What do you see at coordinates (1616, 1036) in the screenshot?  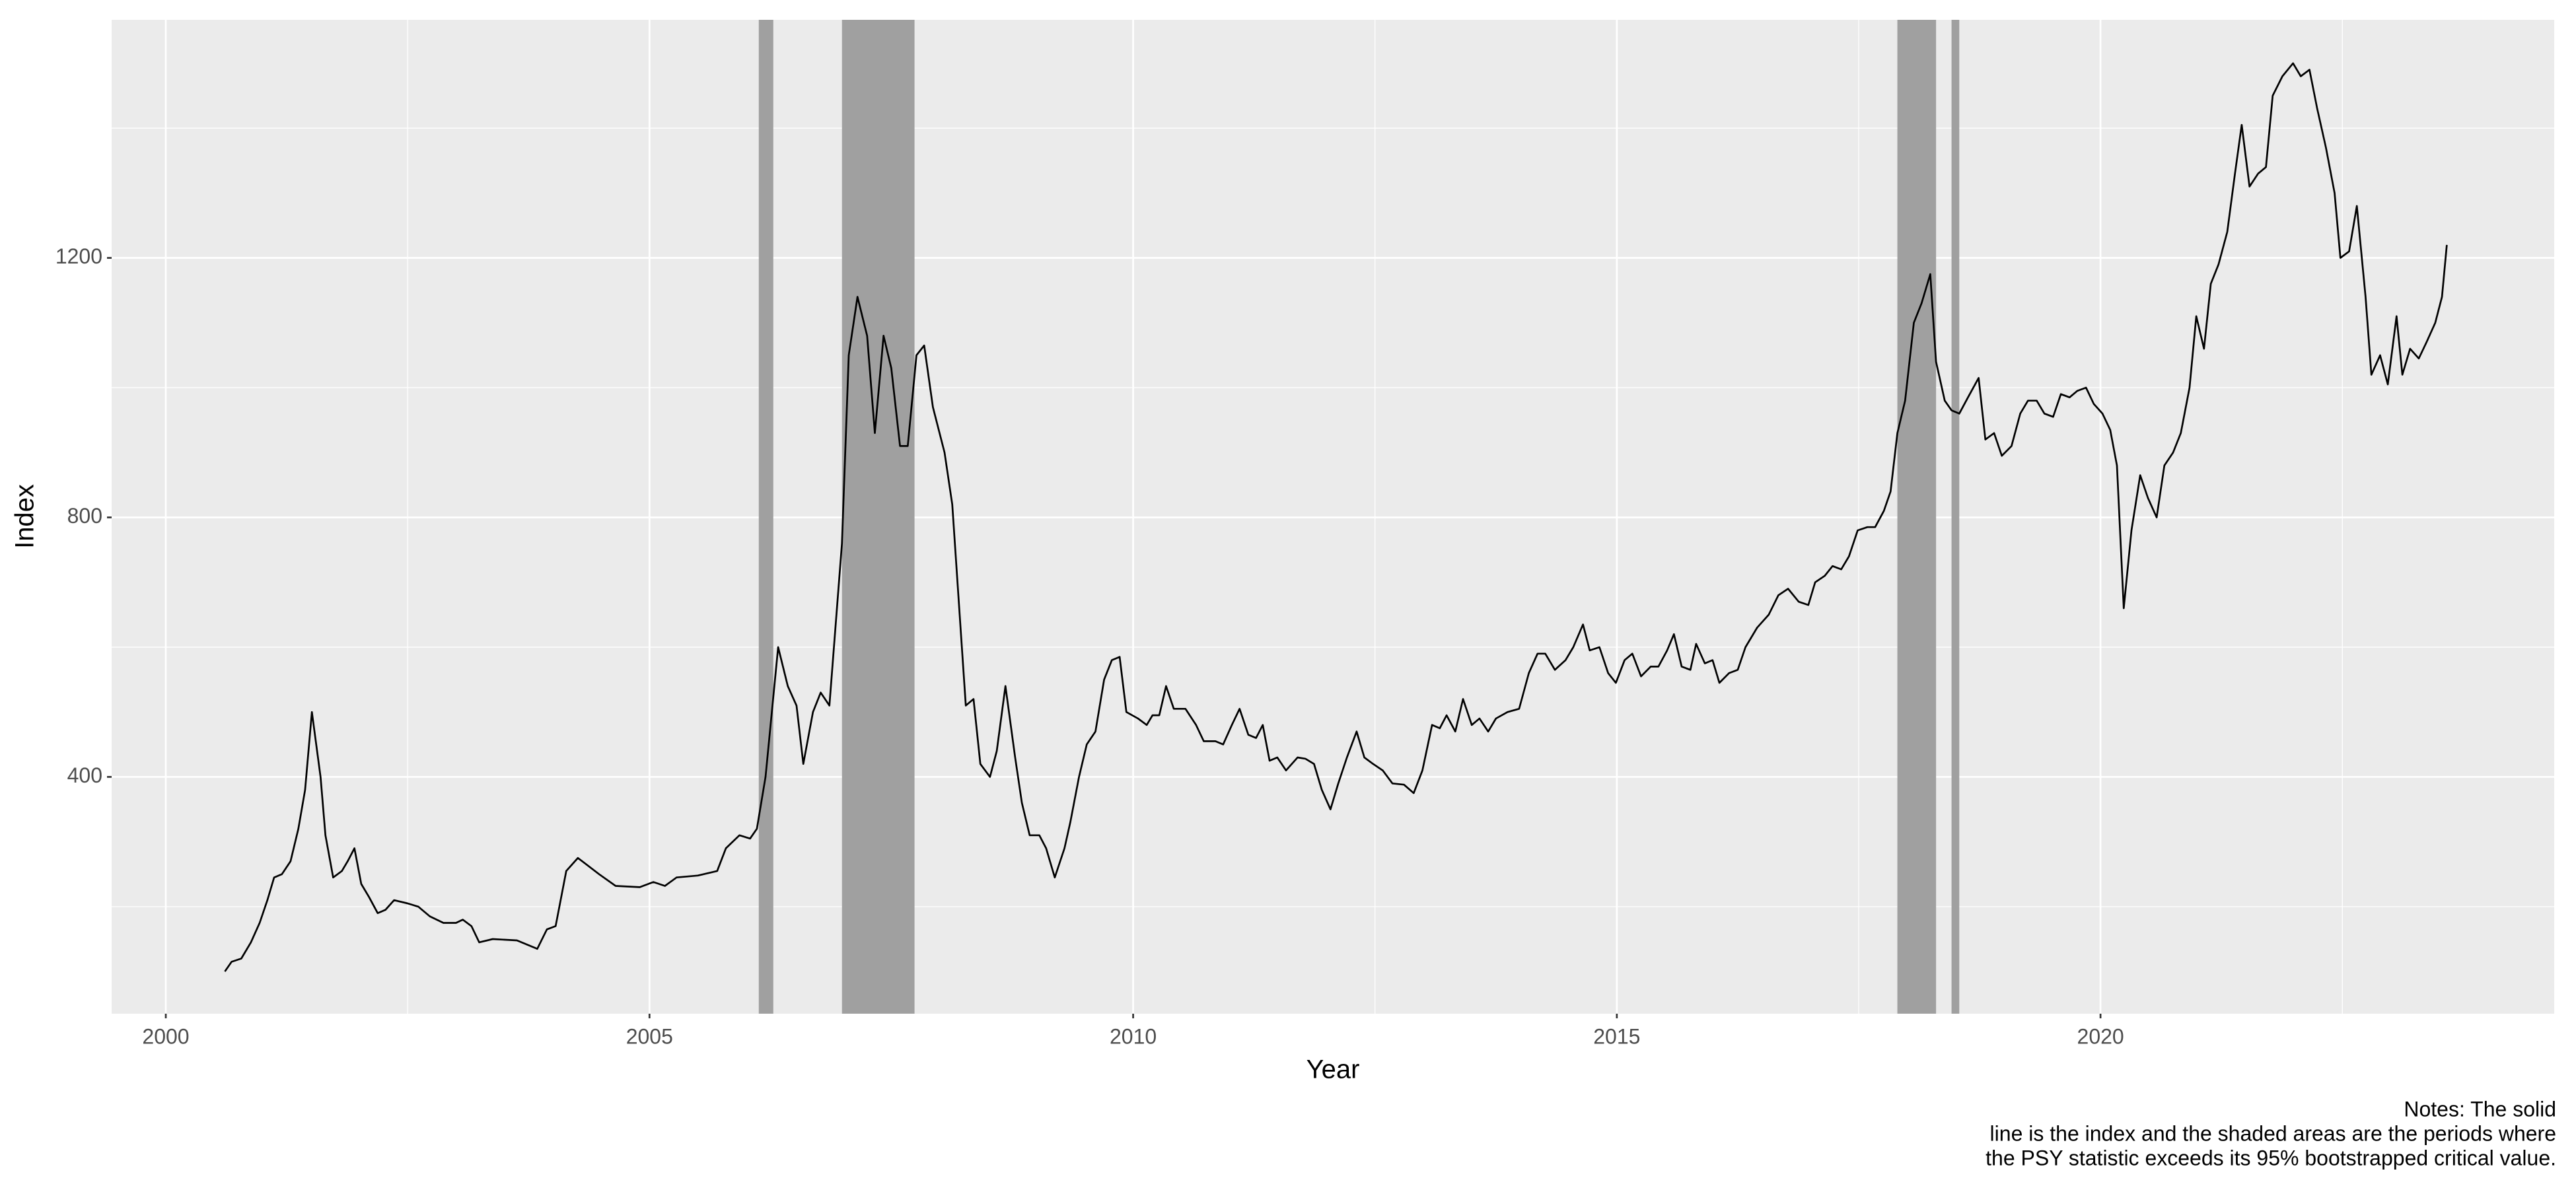 I see `x-tick-label: 2015` at bounding box center [1616, 1036].